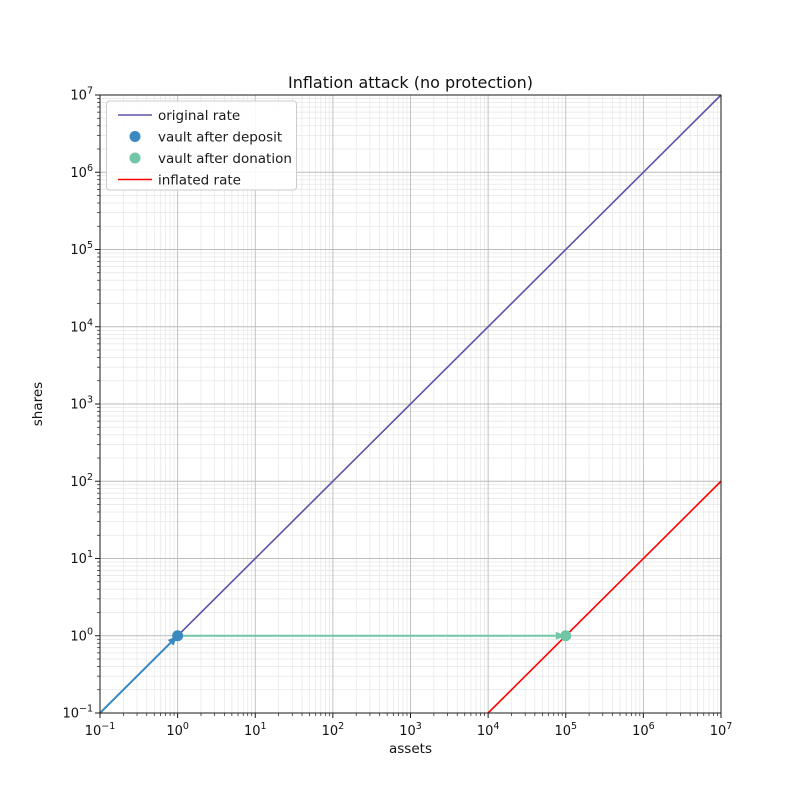 The width and height of the screenshot is (800, 804). I want to click on vault-after-donation-point, so click(566, 636).